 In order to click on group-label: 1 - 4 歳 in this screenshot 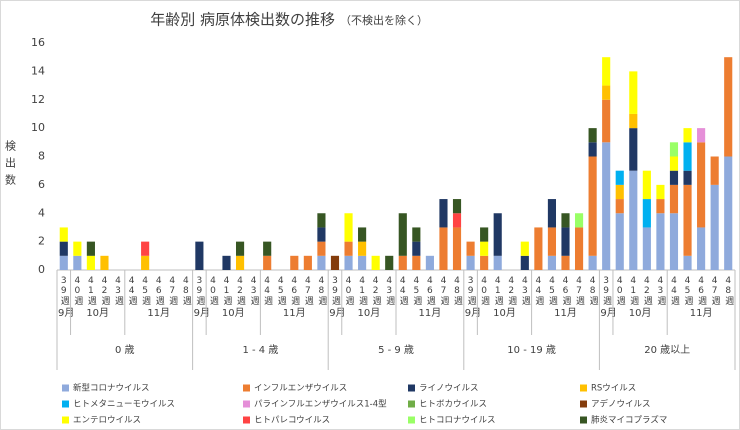, I will do `click(260, 350)`.